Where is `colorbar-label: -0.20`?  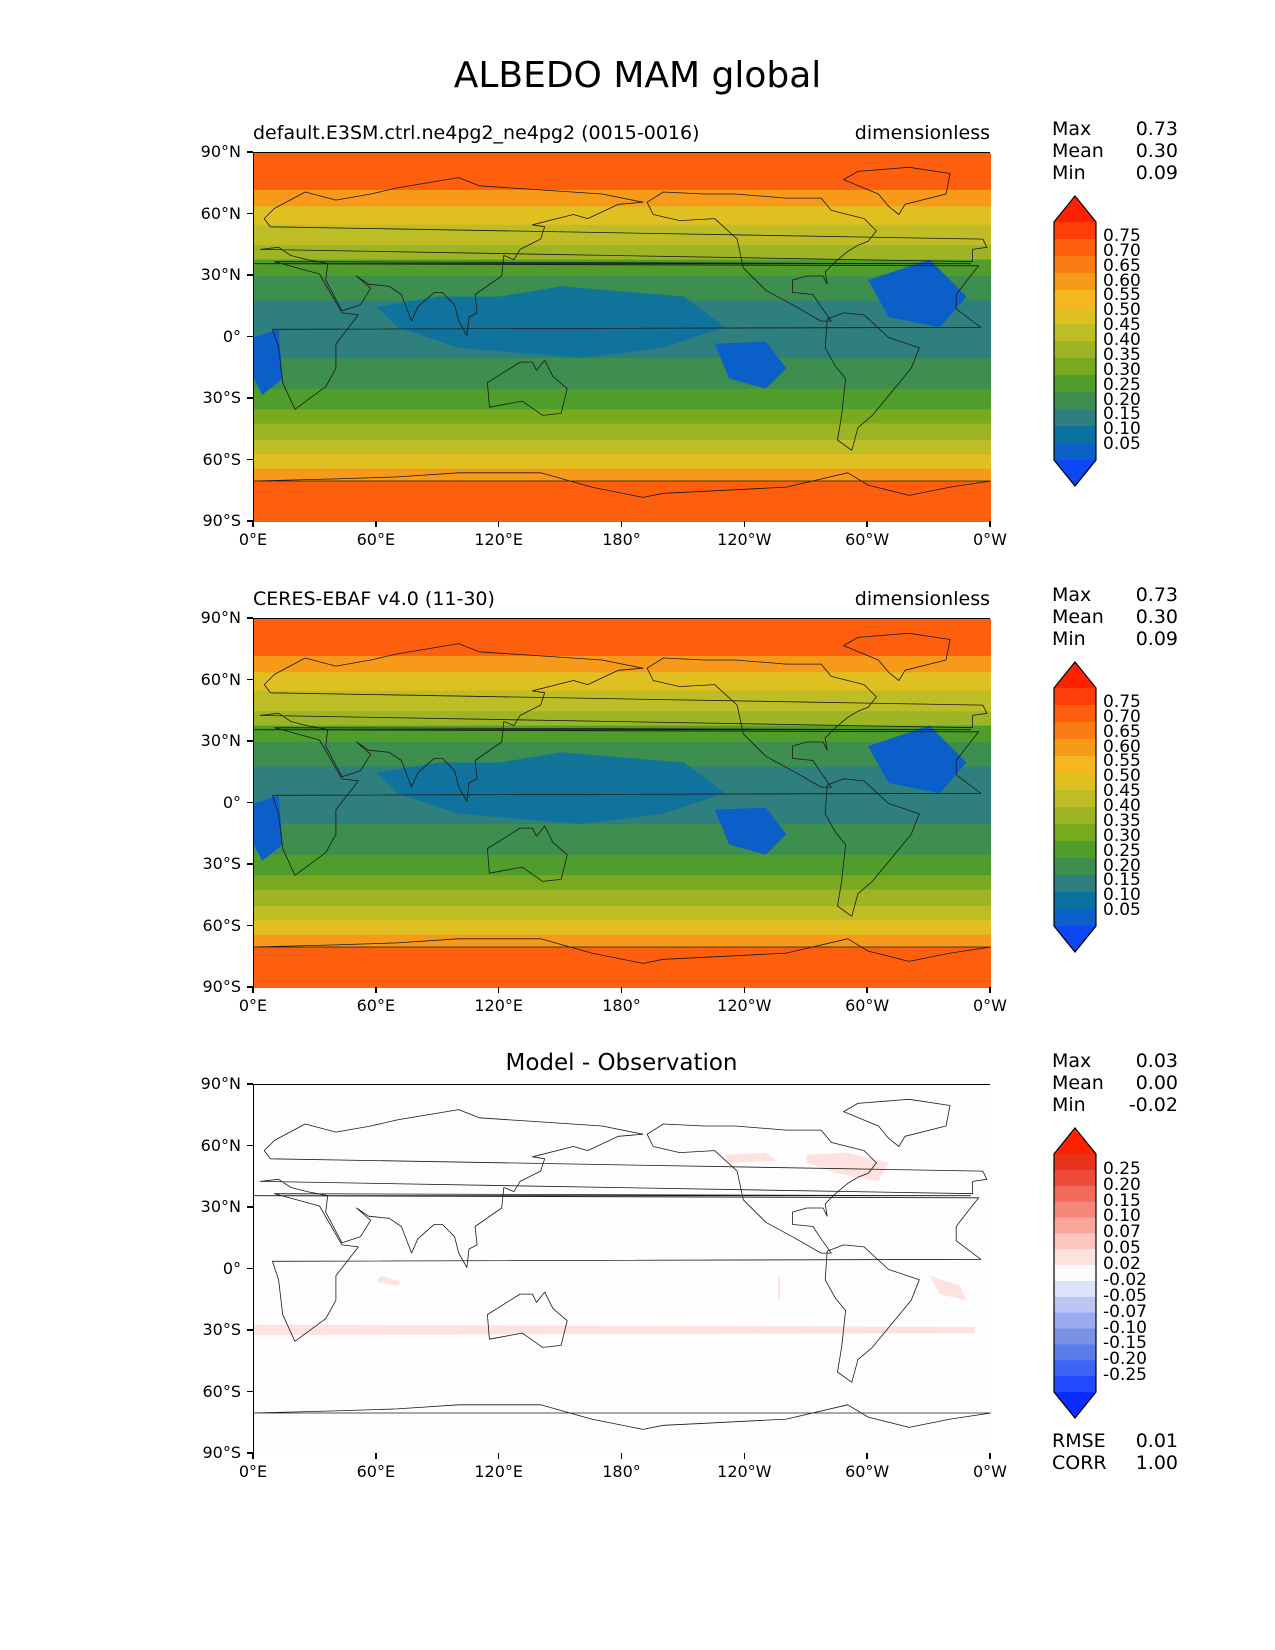 colorbar-label: -0.20 is located at coordinates (1125, 1359).